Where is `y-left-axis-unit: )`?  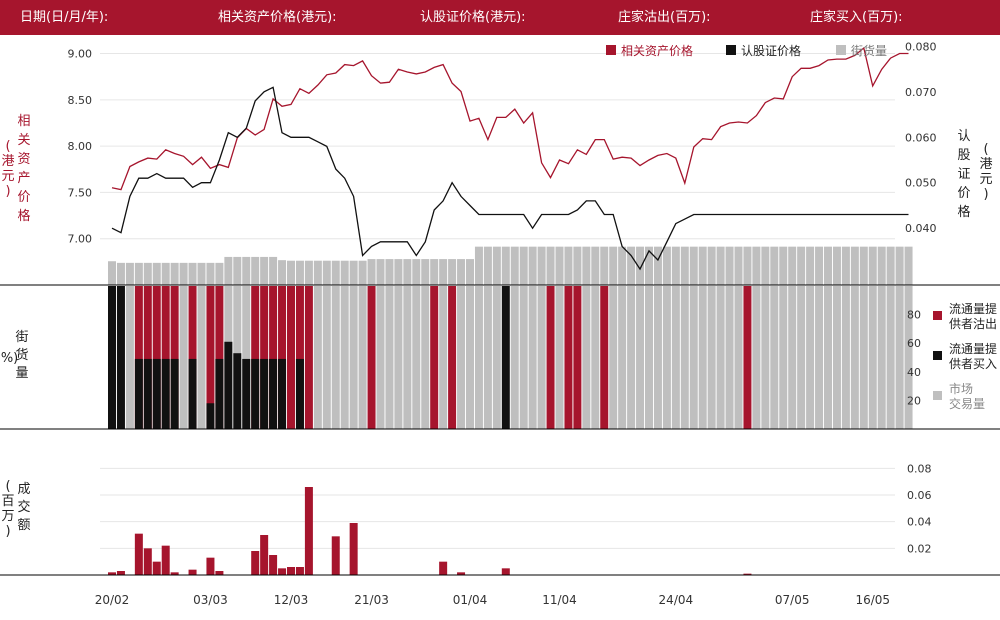
y-left-axis-unit: ) is located at coordinates (7, 191).